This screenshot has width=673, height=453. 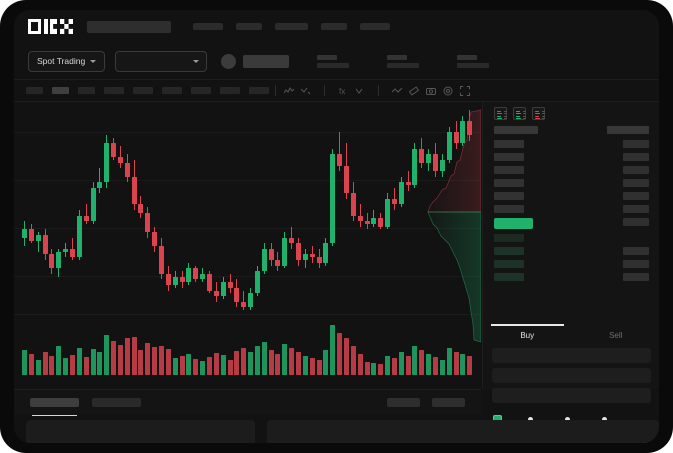 I want to click on fullscreen-icon, so click(x=465, y=90).